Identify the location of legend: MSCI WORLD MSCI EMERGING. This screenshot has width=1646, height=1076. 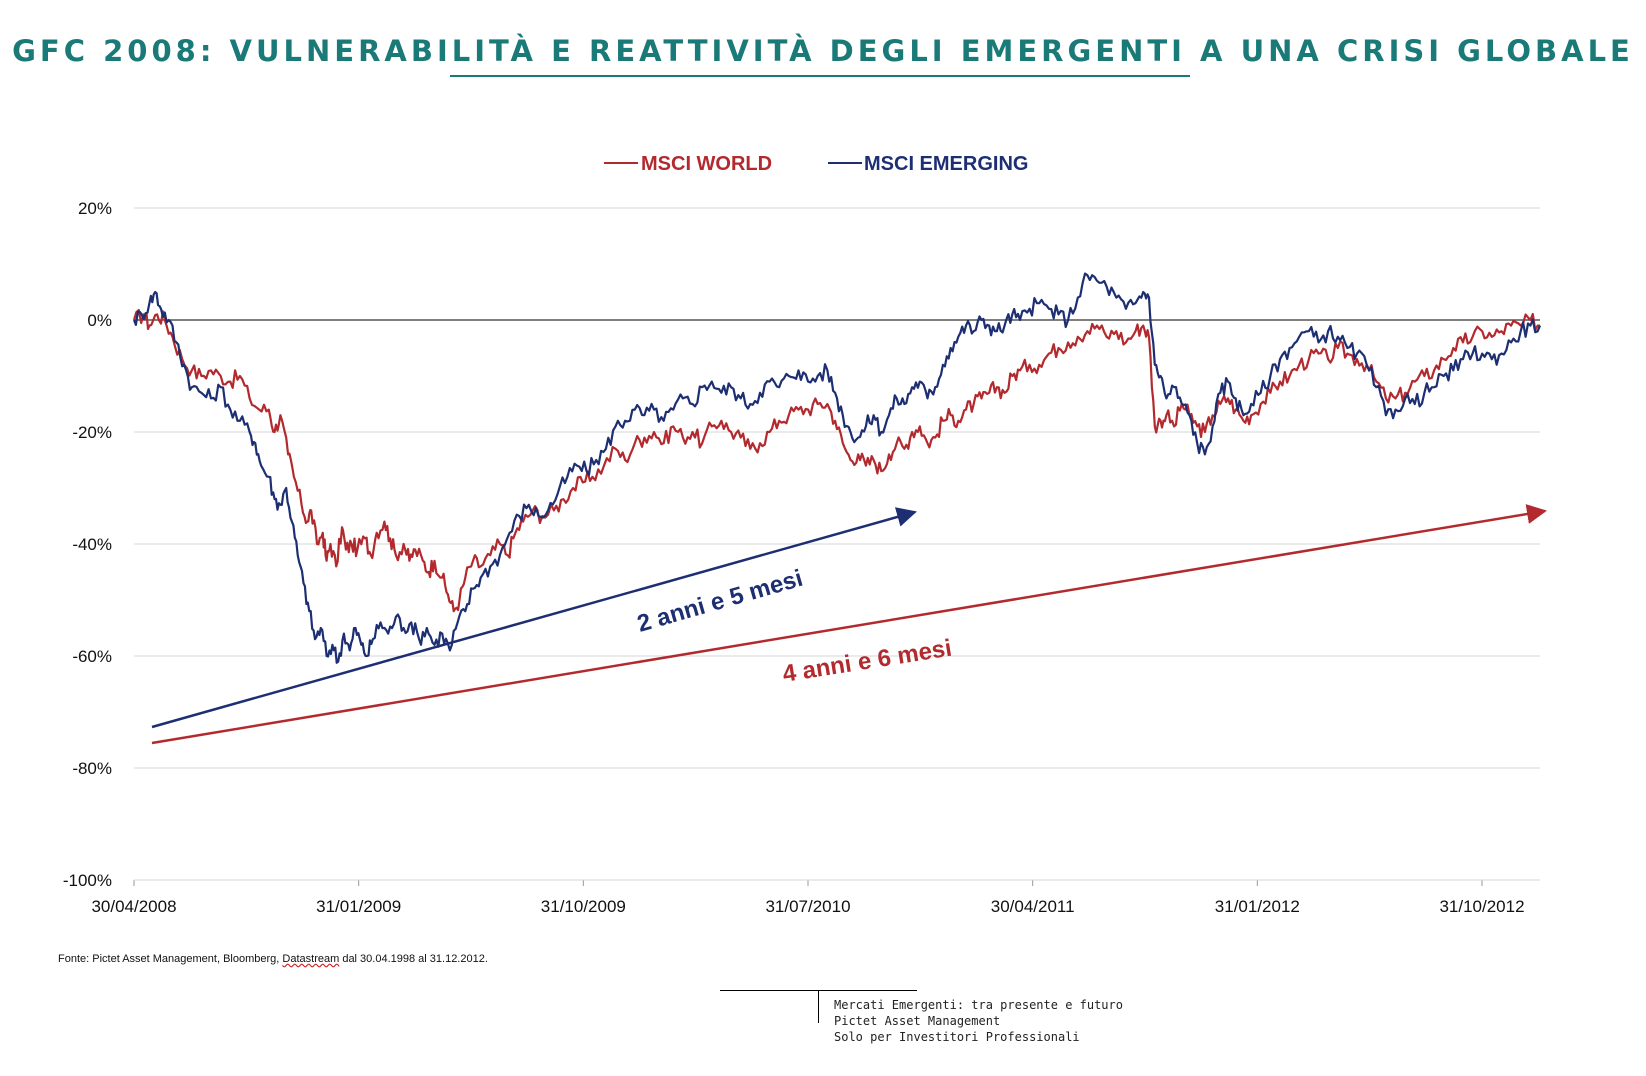
(816, 164).